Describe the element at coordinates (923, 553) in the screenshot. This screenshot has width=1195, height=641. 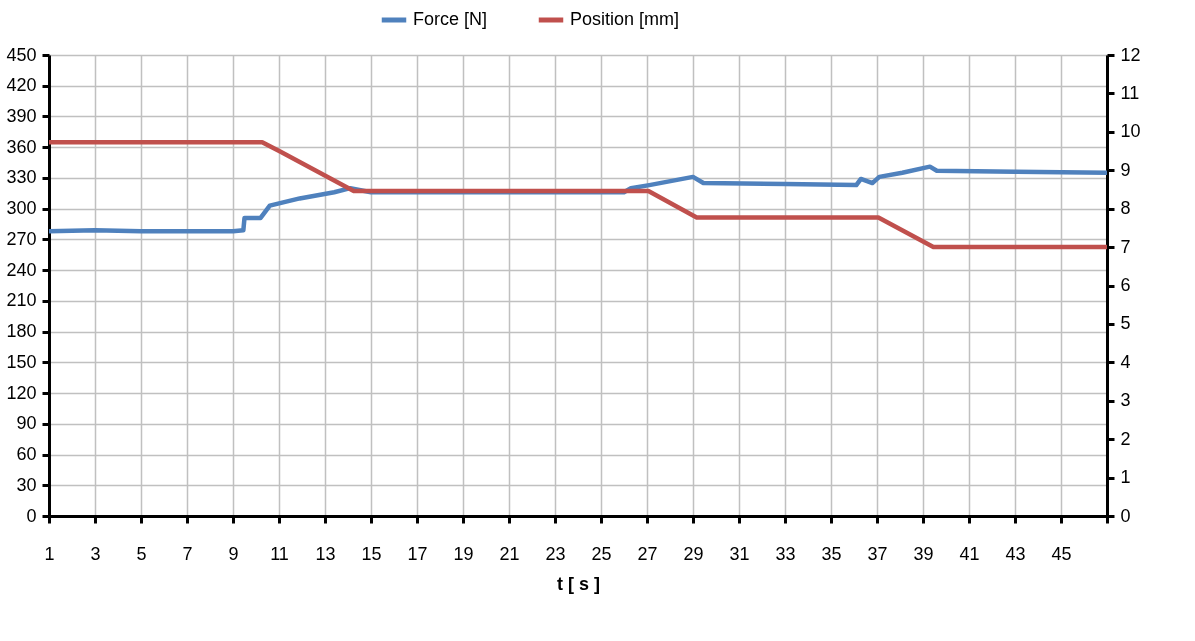
I see `x-tick-label: 39` at that location.